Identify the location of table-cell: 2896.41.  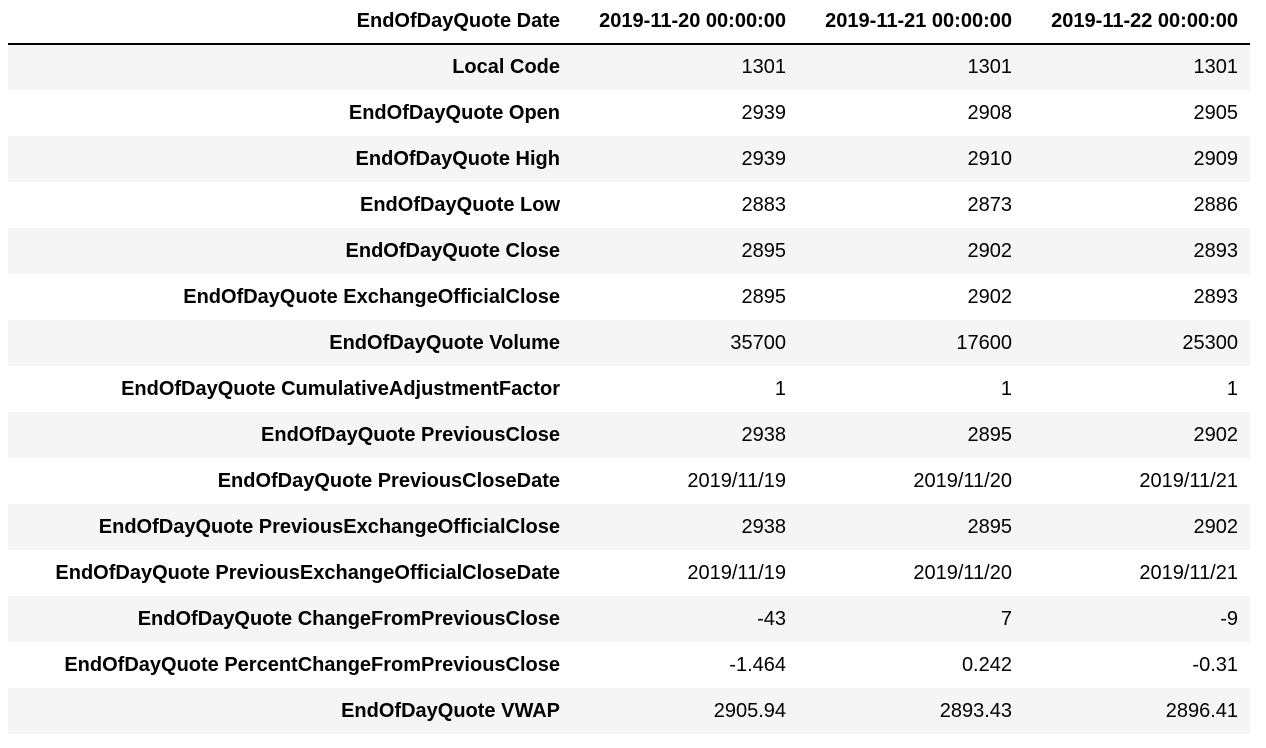
(1201, 710).